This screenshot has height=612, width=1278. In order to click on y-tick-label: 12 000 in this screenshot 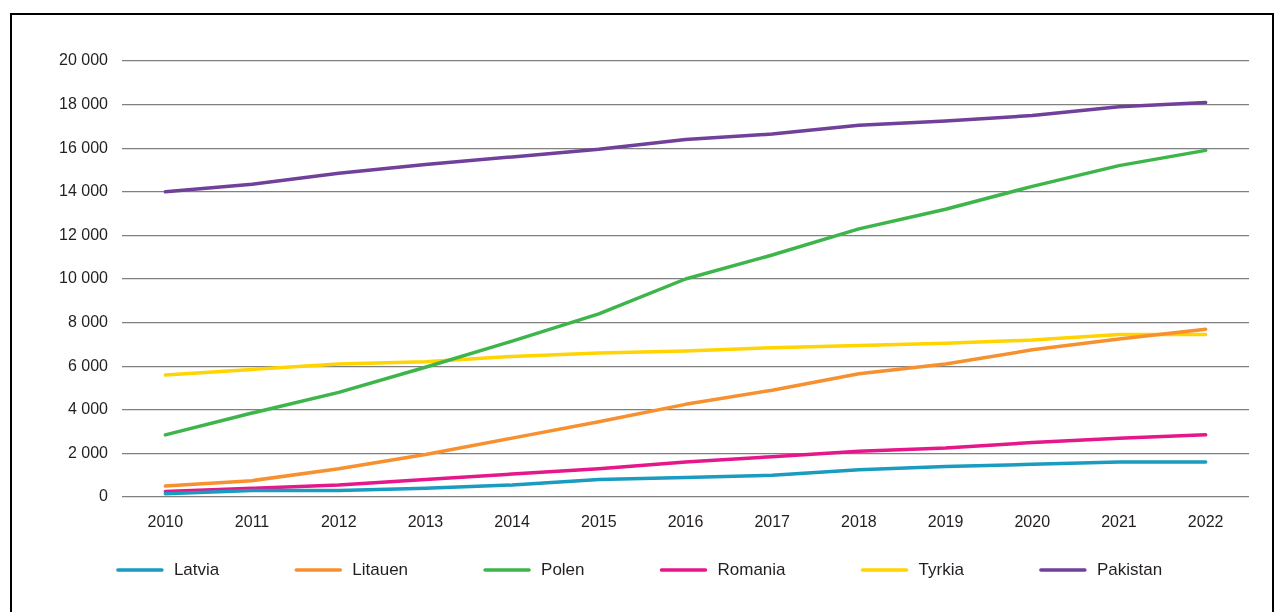, I will do `click(84, 234)`.